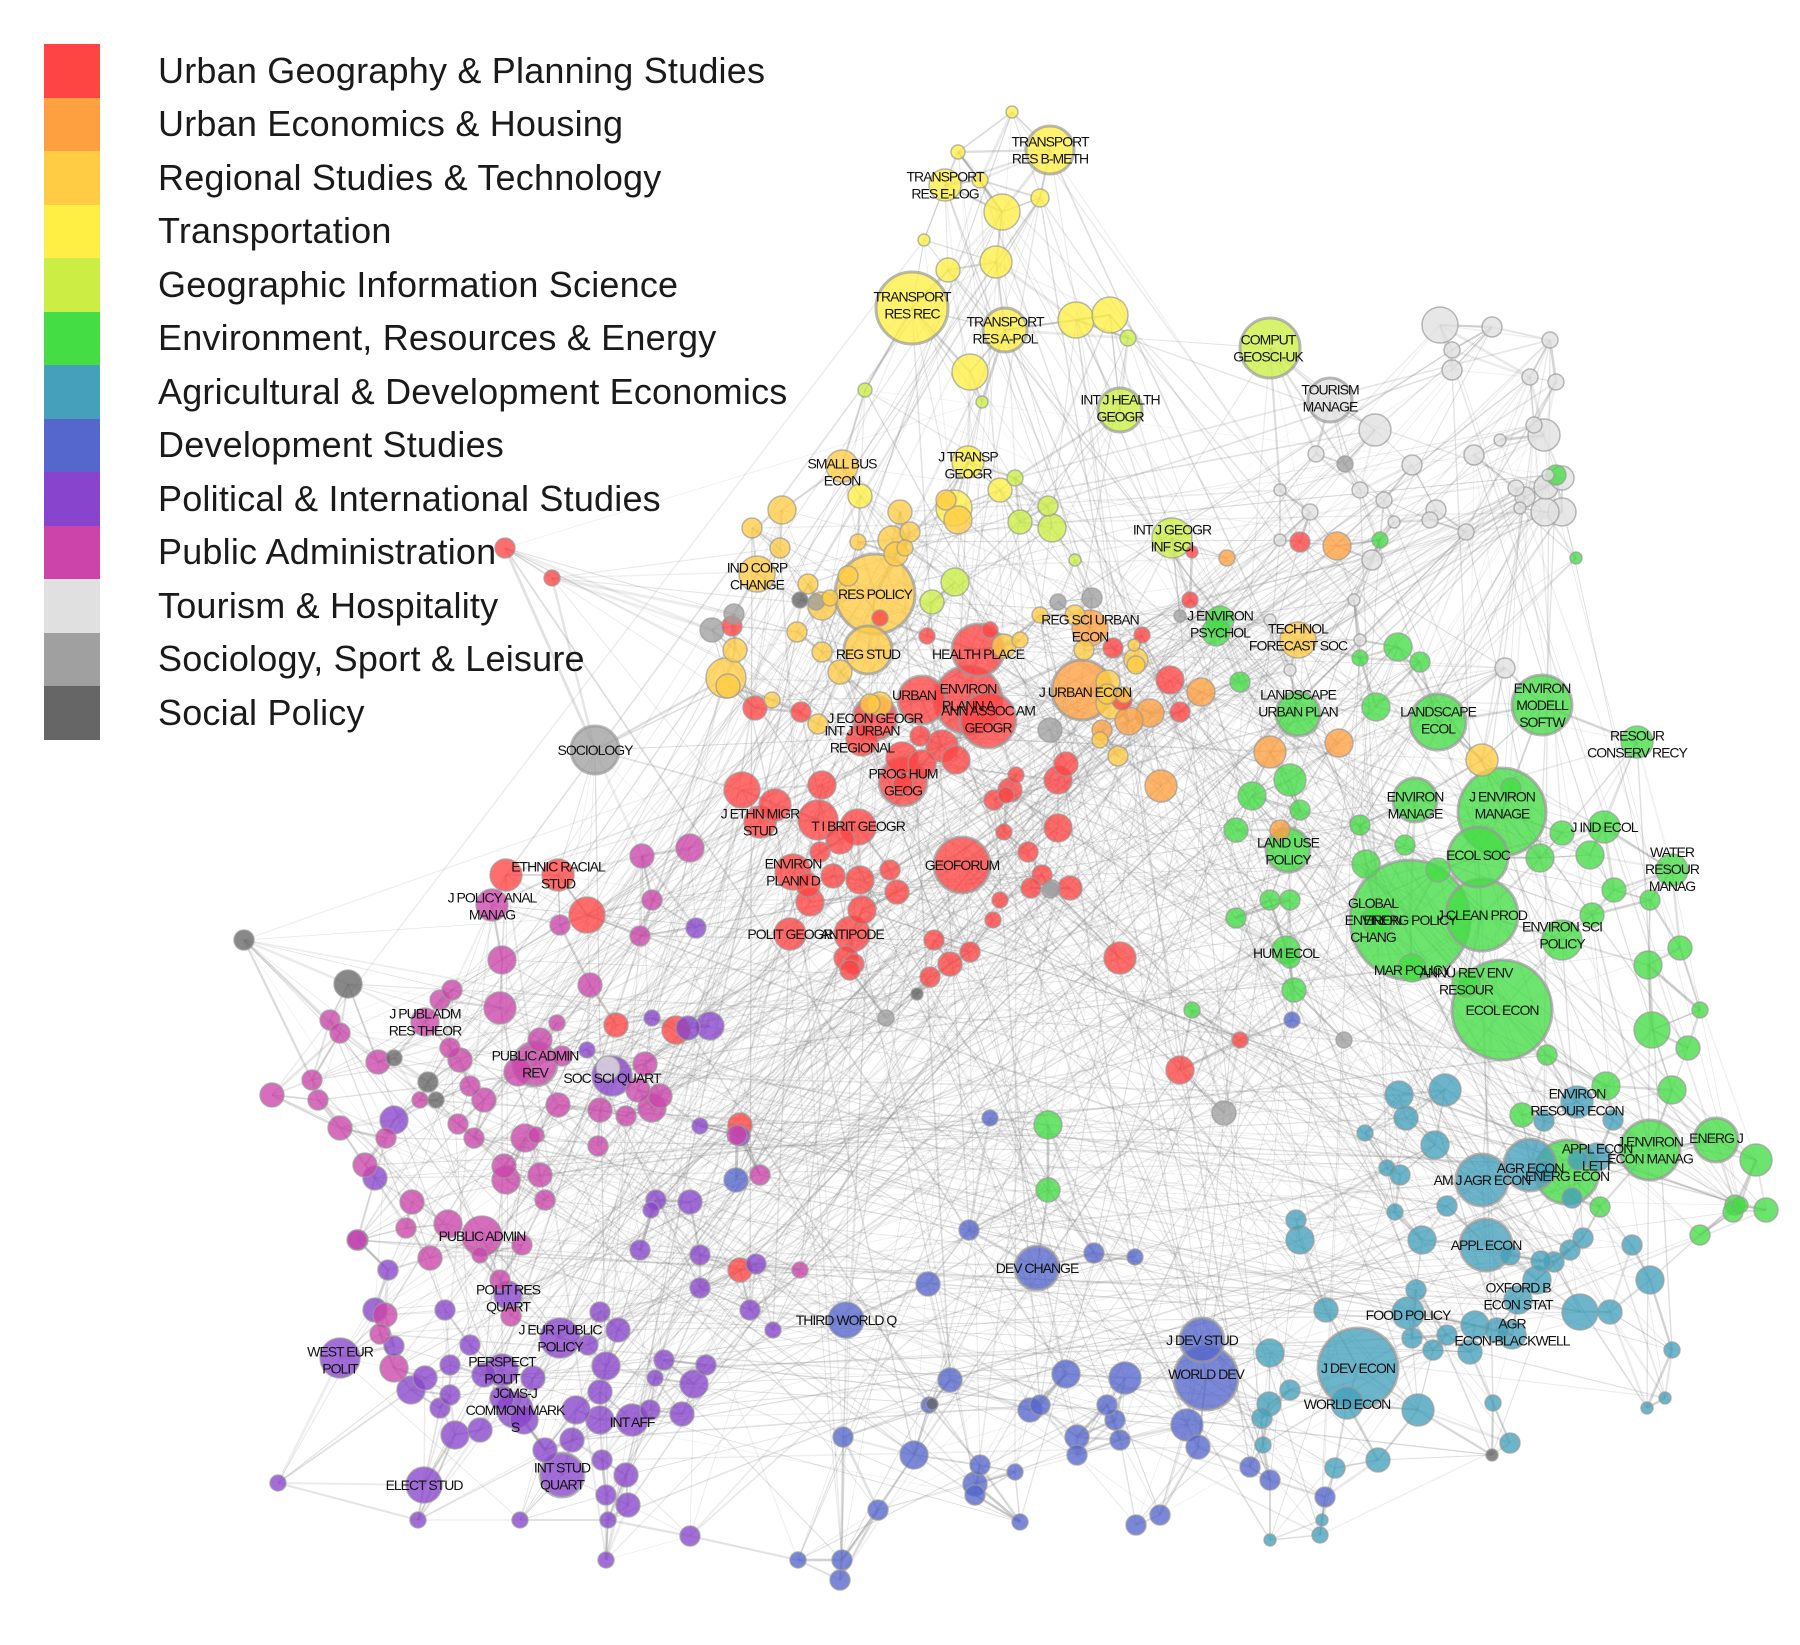 The width and height of the screenshot is (1800, 1645). What do you see at coordinates (1466, 973) in the screenshot?
I see `journal-label-line: ANNU REV ENV` at bounding box center [1466, 973].